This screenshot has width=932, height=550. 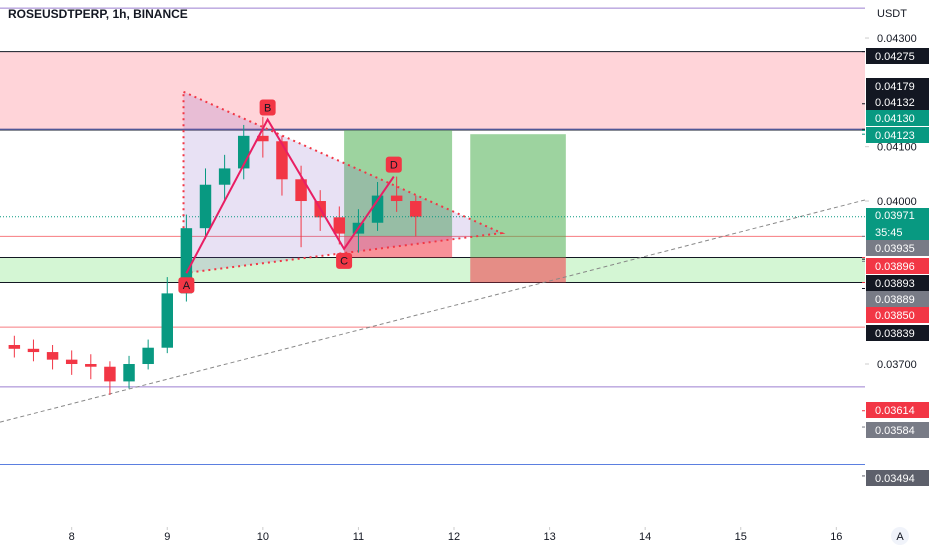 What do you see at coordinates (72, 537) in the screenshot?
I see `x-tick-label: 8` at bounding box center [72, 537].